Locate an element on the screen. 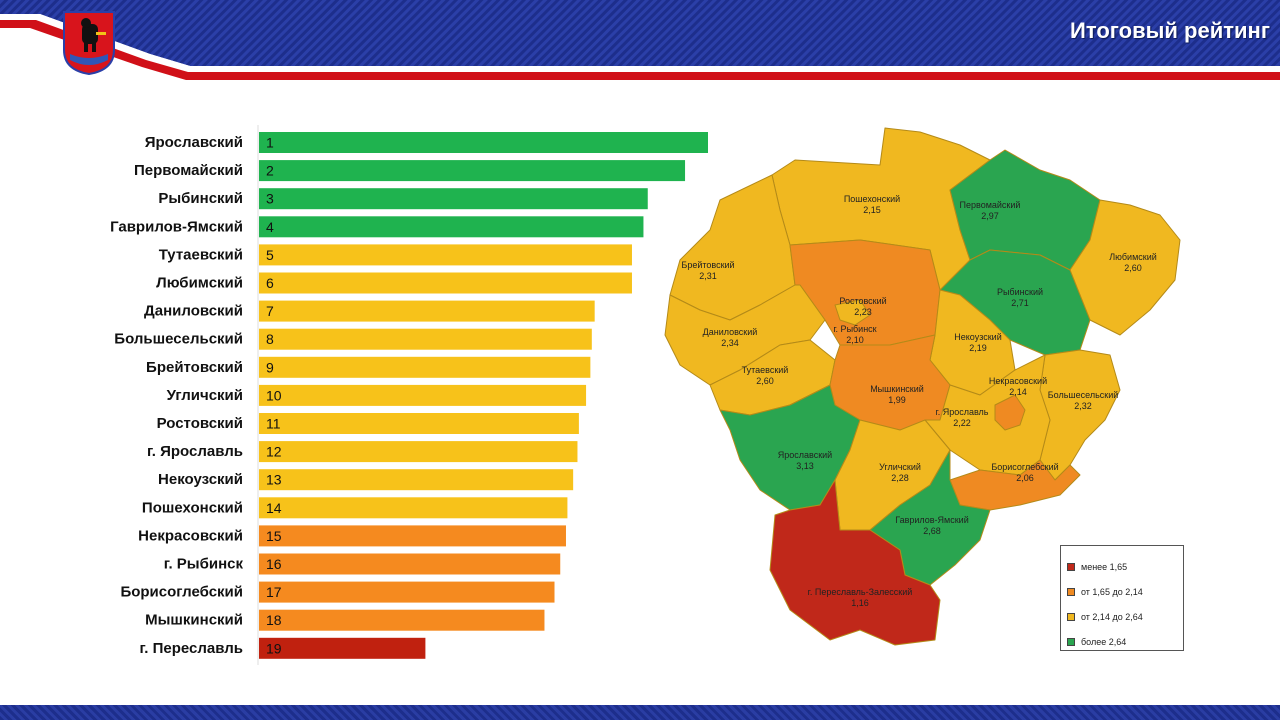 Image resolution: width=1280 pixels, height=720 pixels. rank-label: 13 is located at coordinates (274, 480).